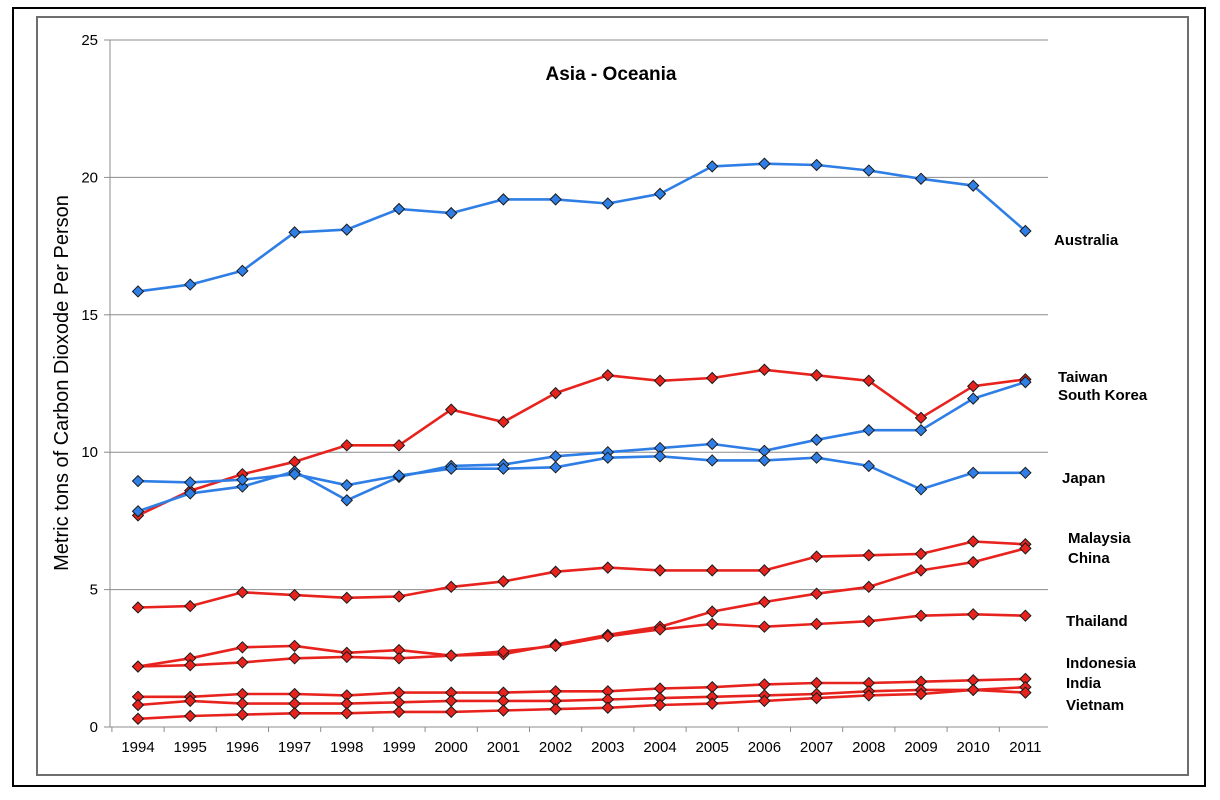 The image size is (1220, 800). What do you see at coordinates (581, 607) in the screenshot?
I see `series-line-china` at bounding box center [581, 607].